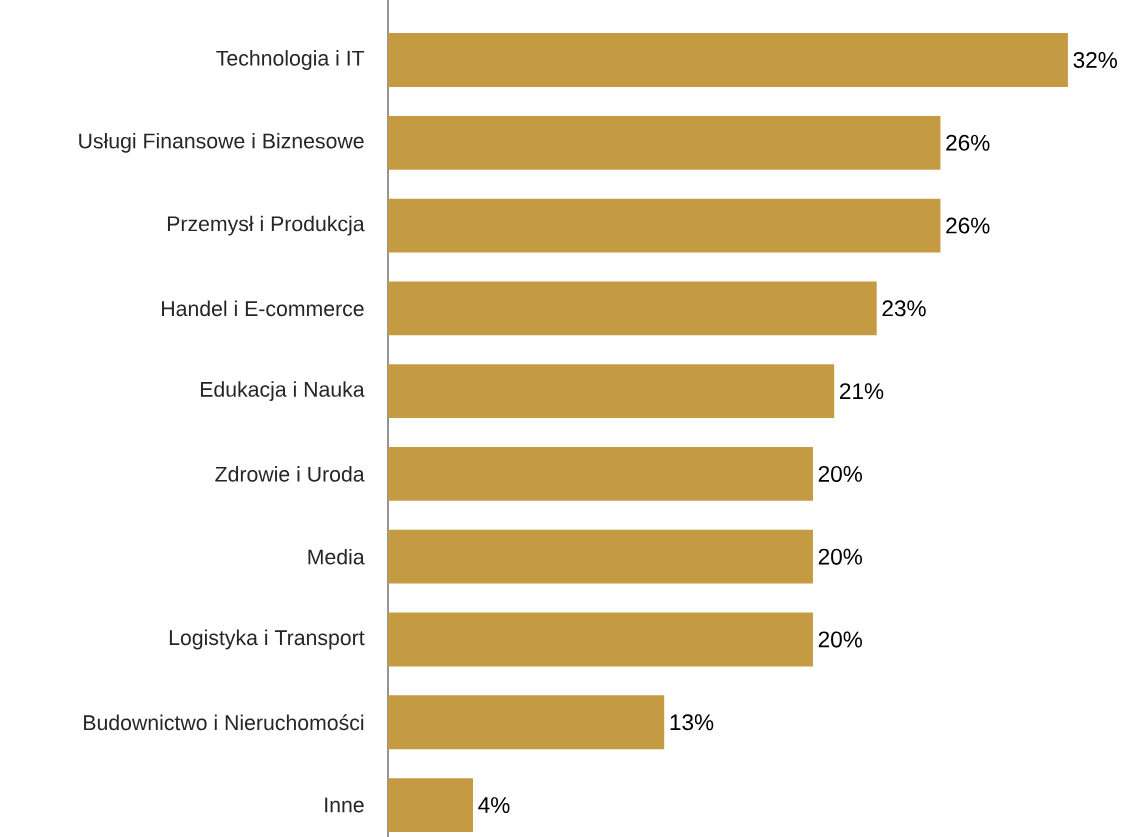 Image resolution: width=1142 pixels, height=837 pixels. I want to click on data-label: 4%, so click(494, 805).